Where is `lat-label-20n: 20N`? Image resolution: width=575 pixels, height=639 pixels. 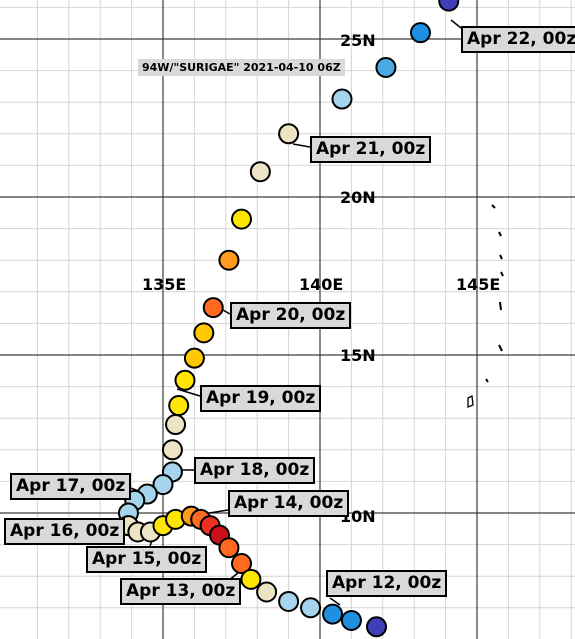 lat-label-20n: 20N is located at coordinates (358, 197).